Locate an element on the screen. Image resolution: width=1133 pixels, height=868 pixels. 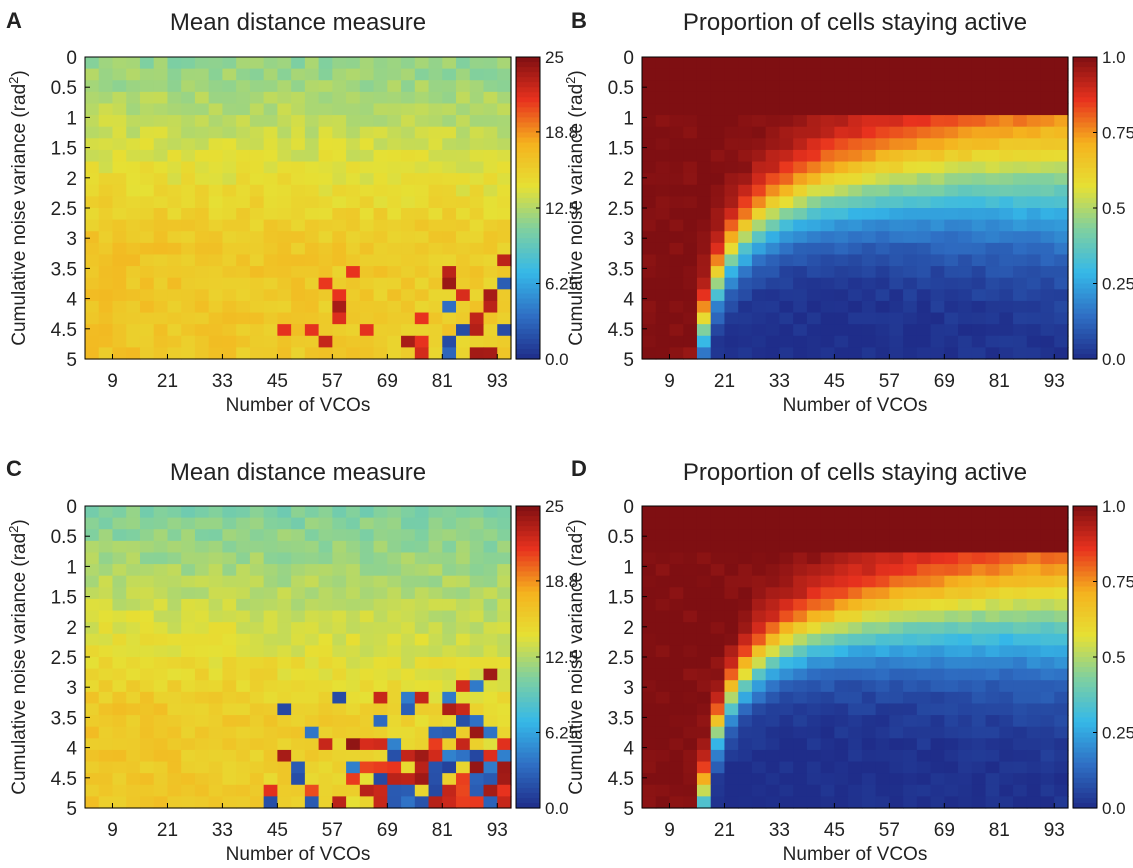
y-tick-label: 1 is located at coordinates (628, 567).